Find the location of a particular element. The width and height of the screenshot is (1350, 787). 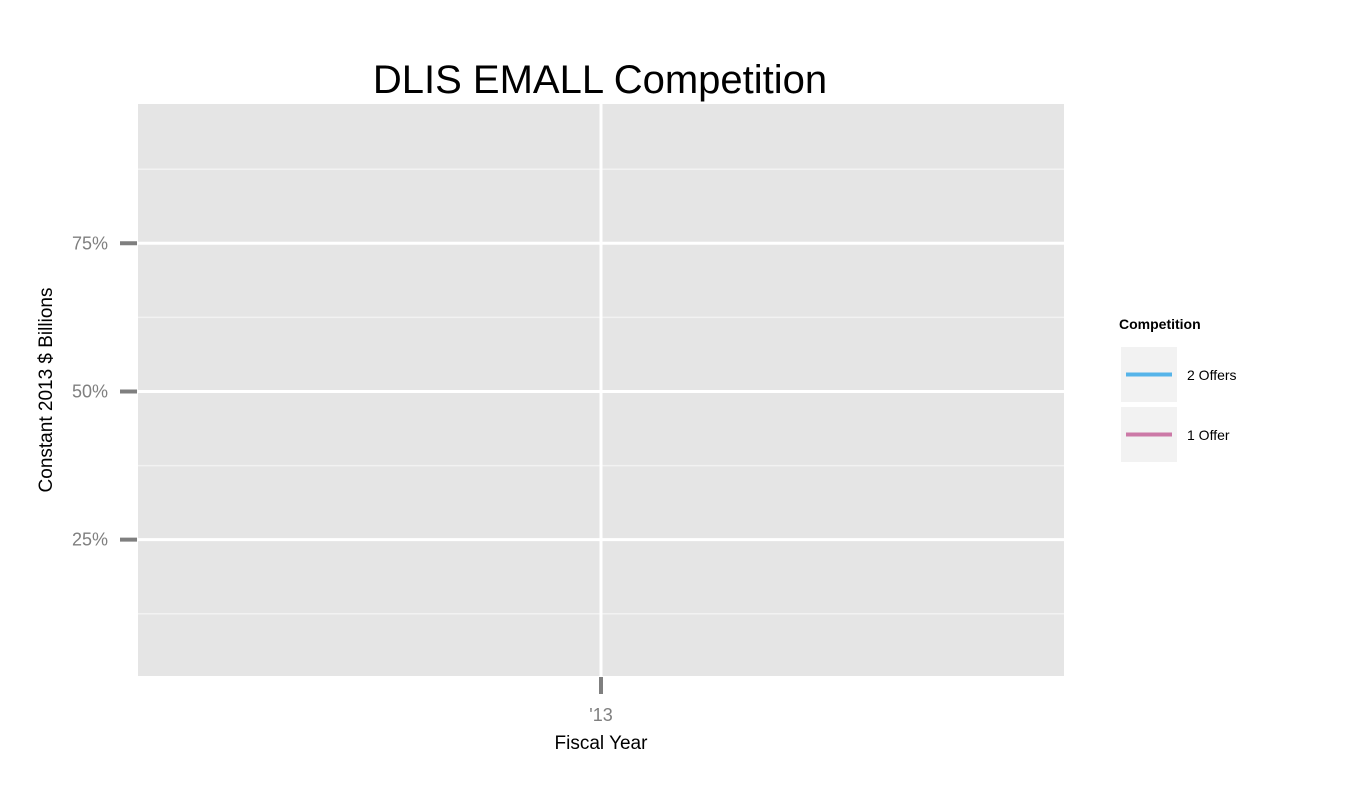

legend-title: Competition is located at coordinates (1160, 324).